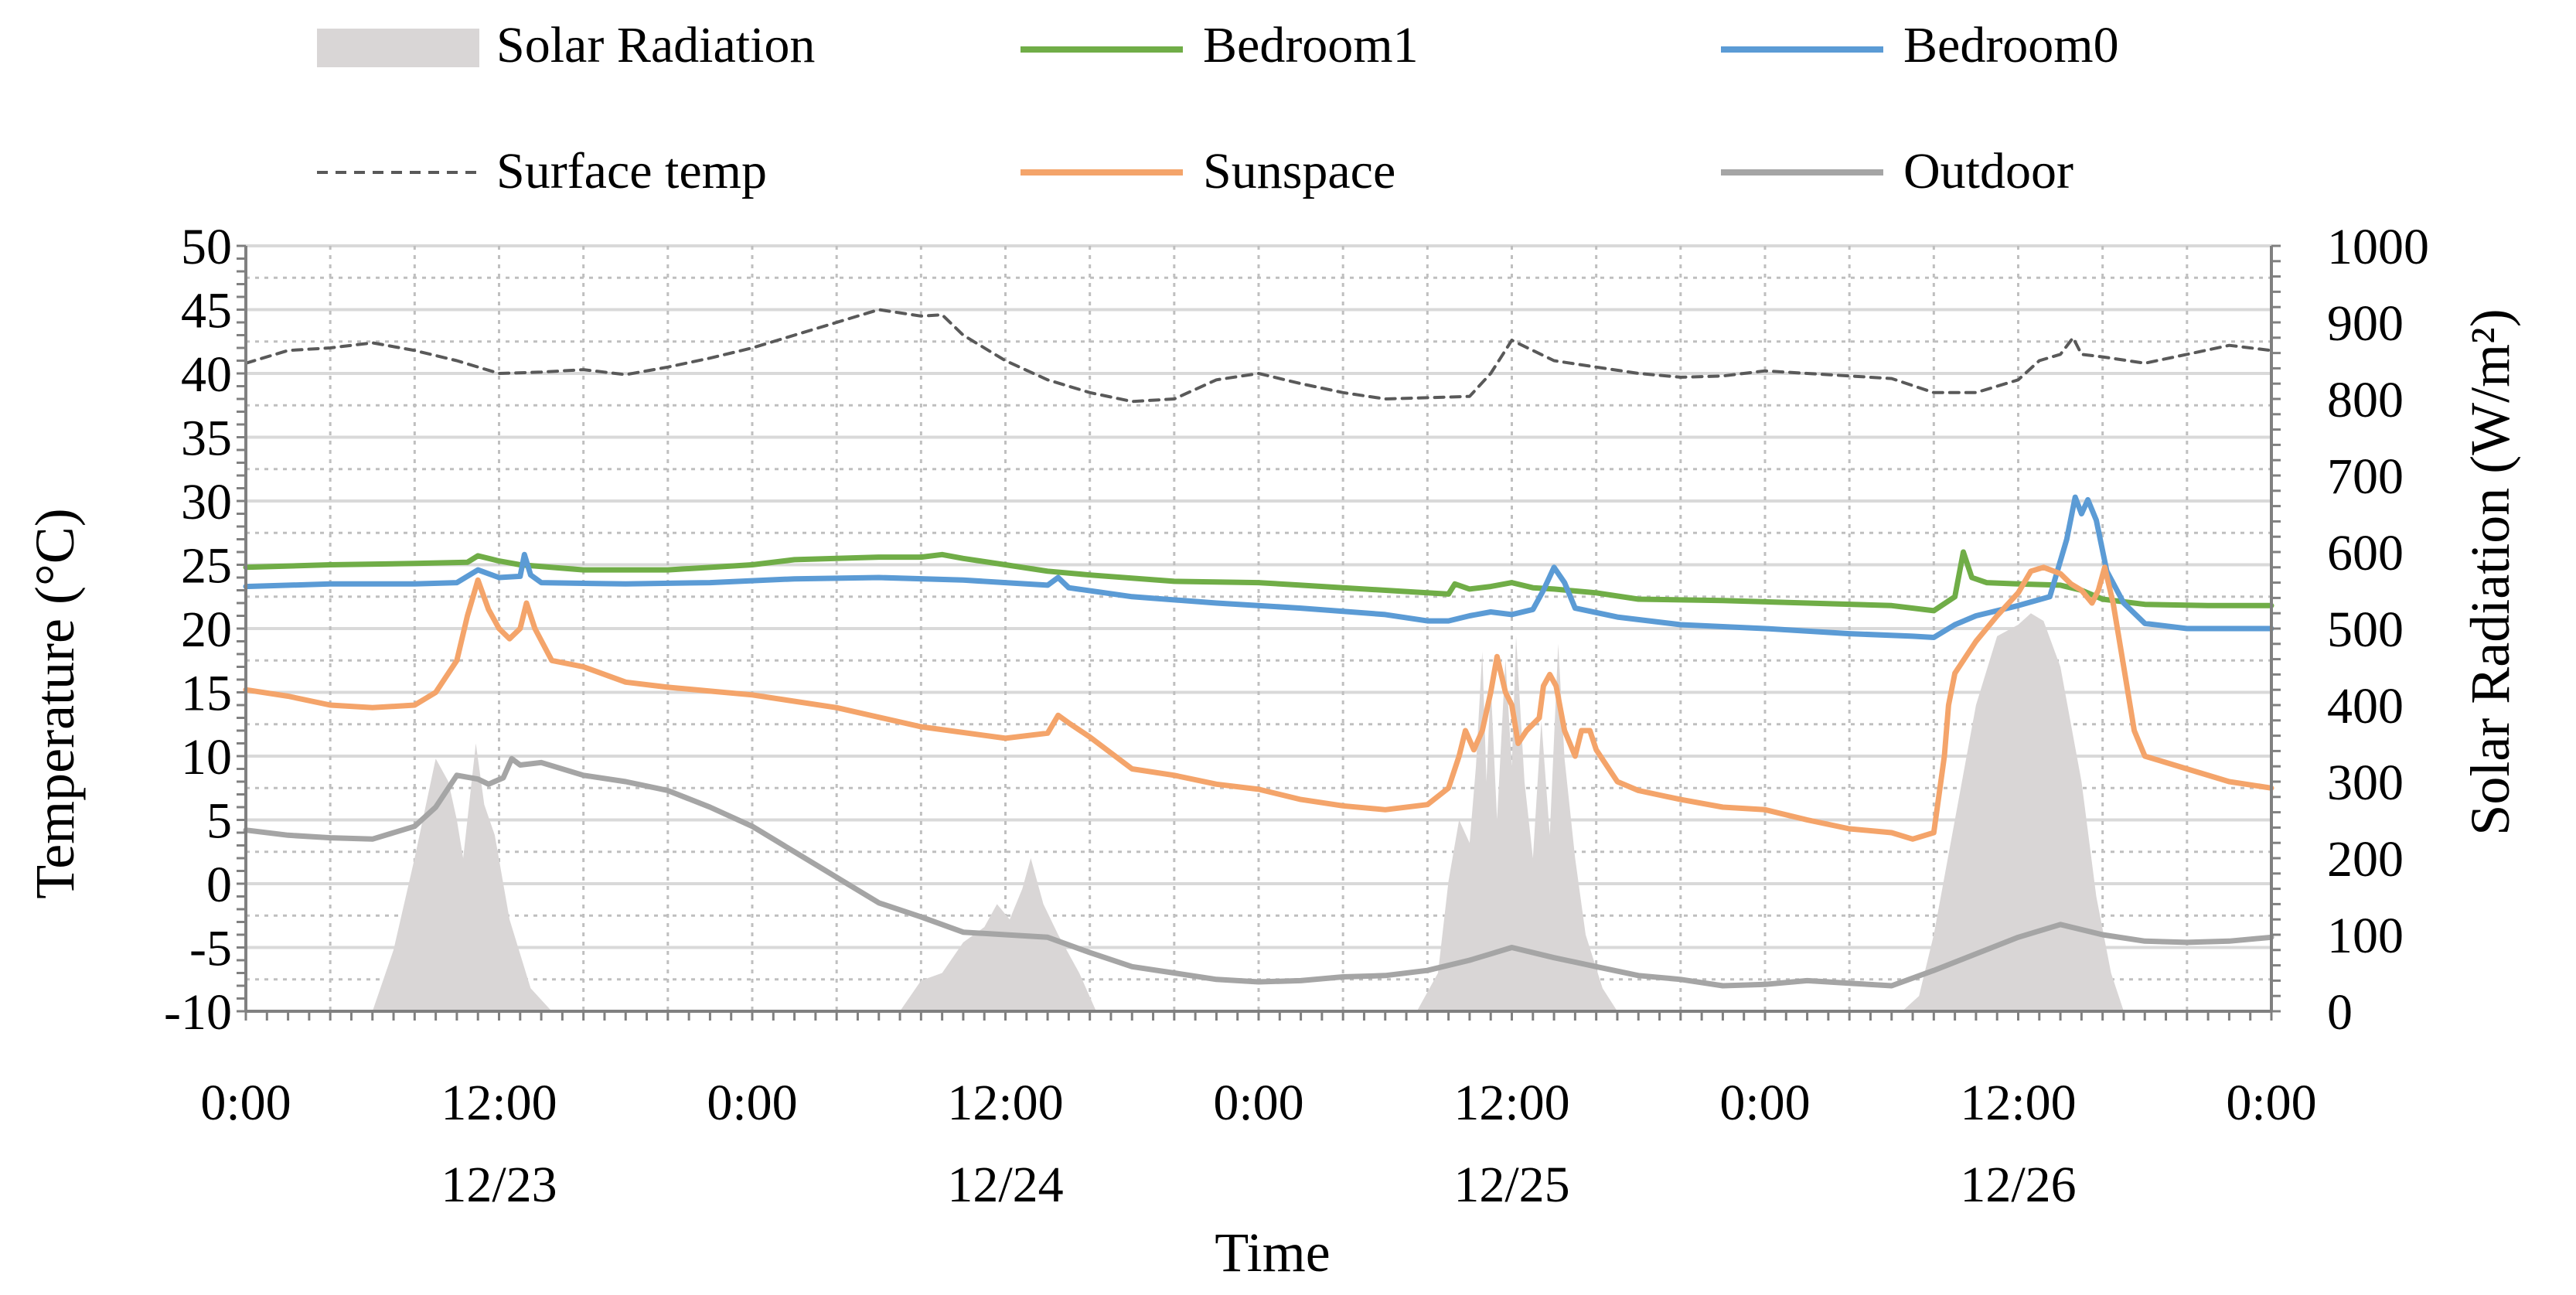 The height and width of the screenshot is (1295, 2576). What do you see at coordinates (1258, 581) in the screenshot?
I see `series-line-bedroom1` at bounding box center [1258, 581].